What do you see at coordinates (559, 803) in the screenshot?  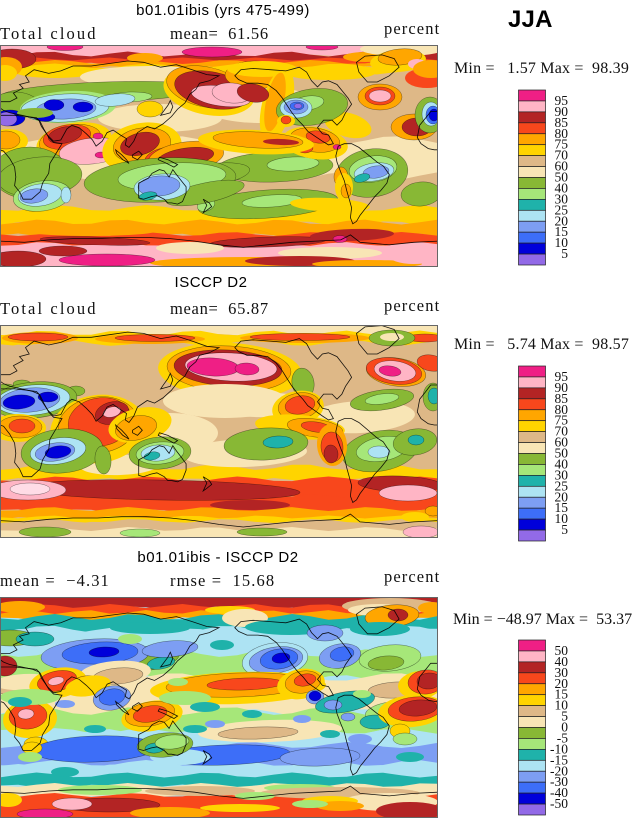 I see `svg-text: -50` at bounding box center [559, 803].